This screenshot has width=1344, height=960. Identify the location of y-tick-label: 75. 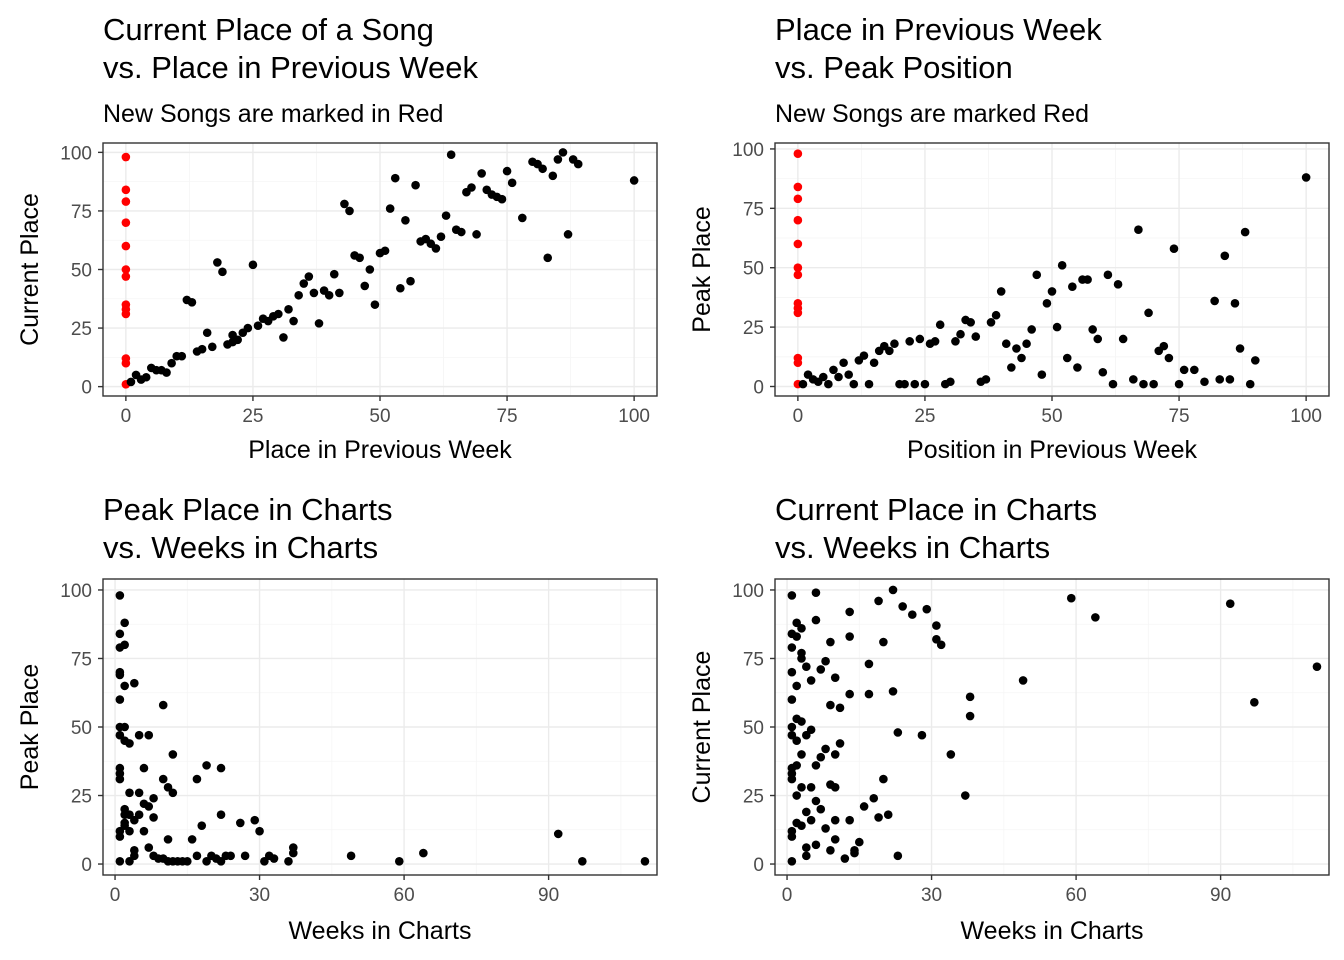
(753, 209).